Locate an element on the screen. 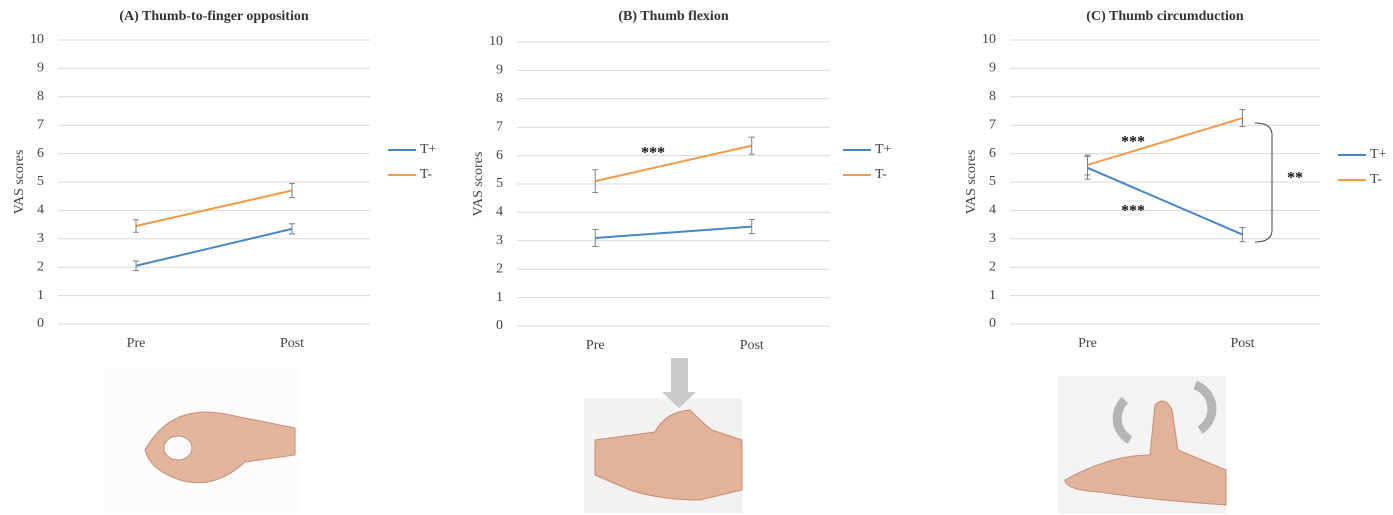 The width and height of the screenshot is (1393, 515). hand-illustration-b is located at coordinates (663, 435).